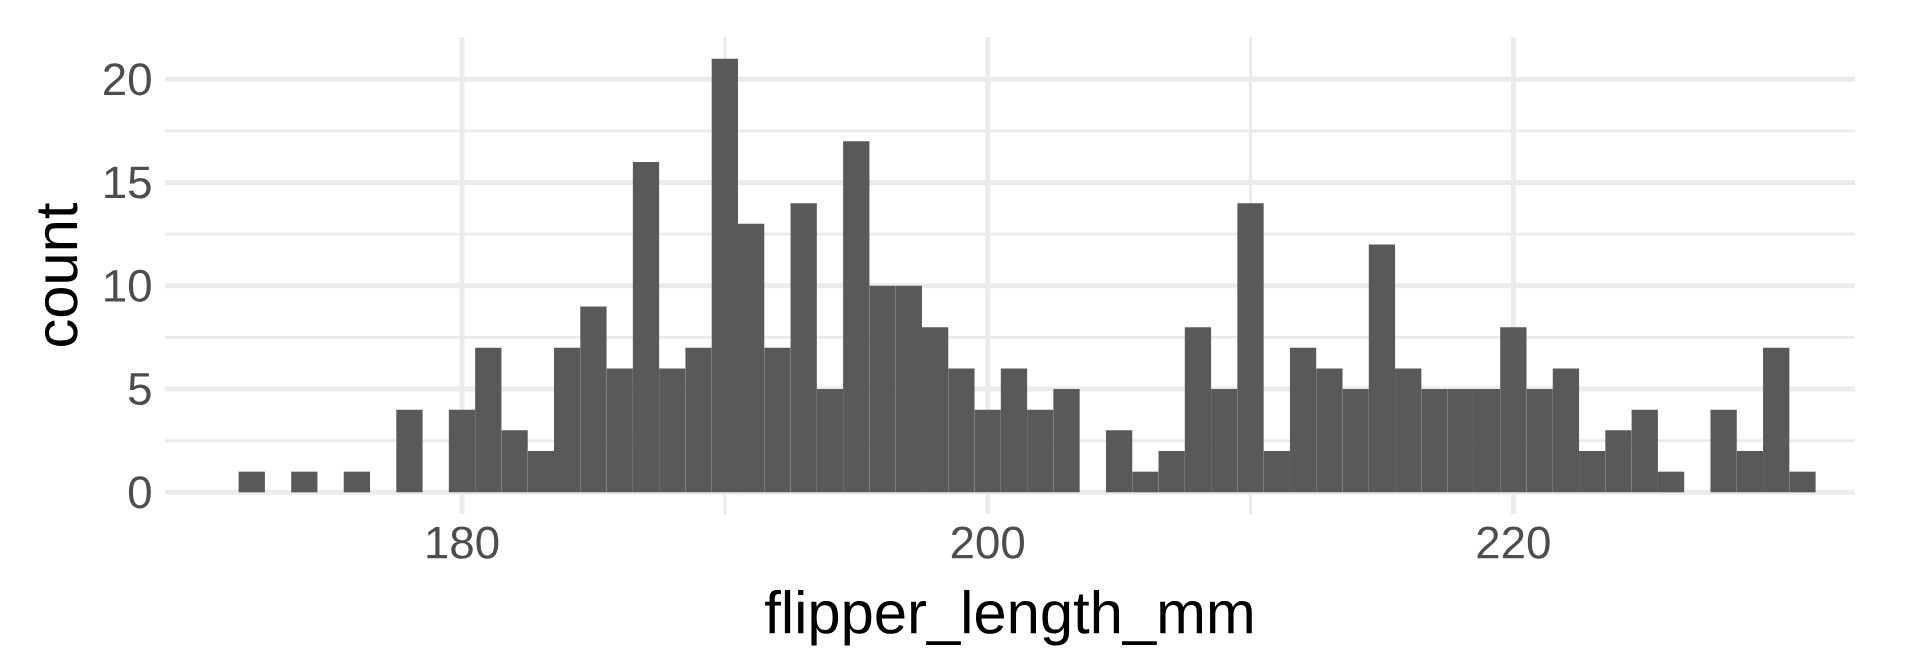  I want to click on x-tick-label: 180, so click(463, 542).